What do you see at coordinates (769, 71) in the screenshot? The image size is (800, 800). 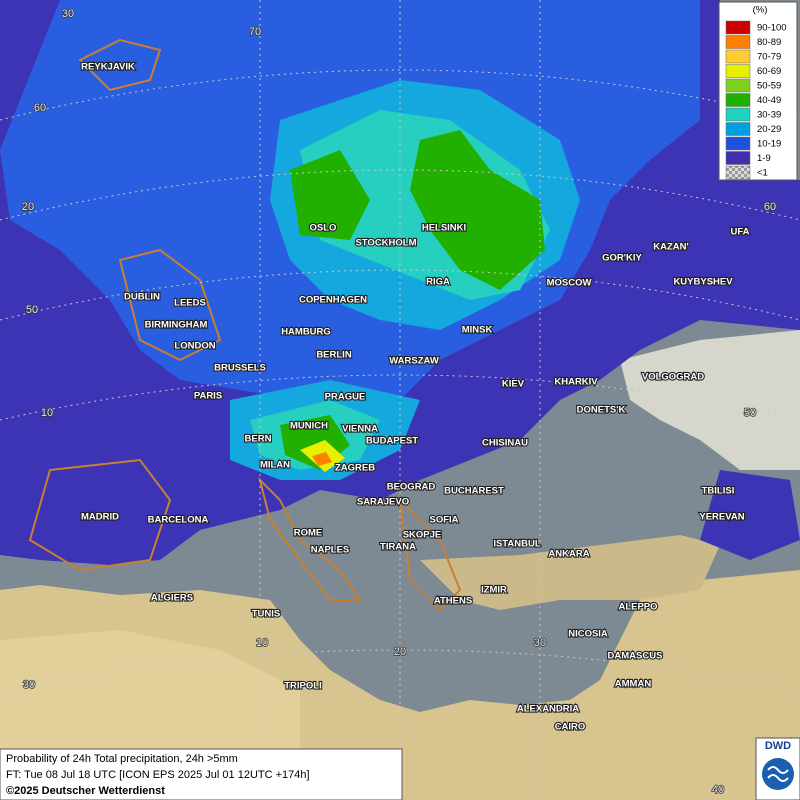 I see `legend-label: 60-69` at bounding box center [769, 71].